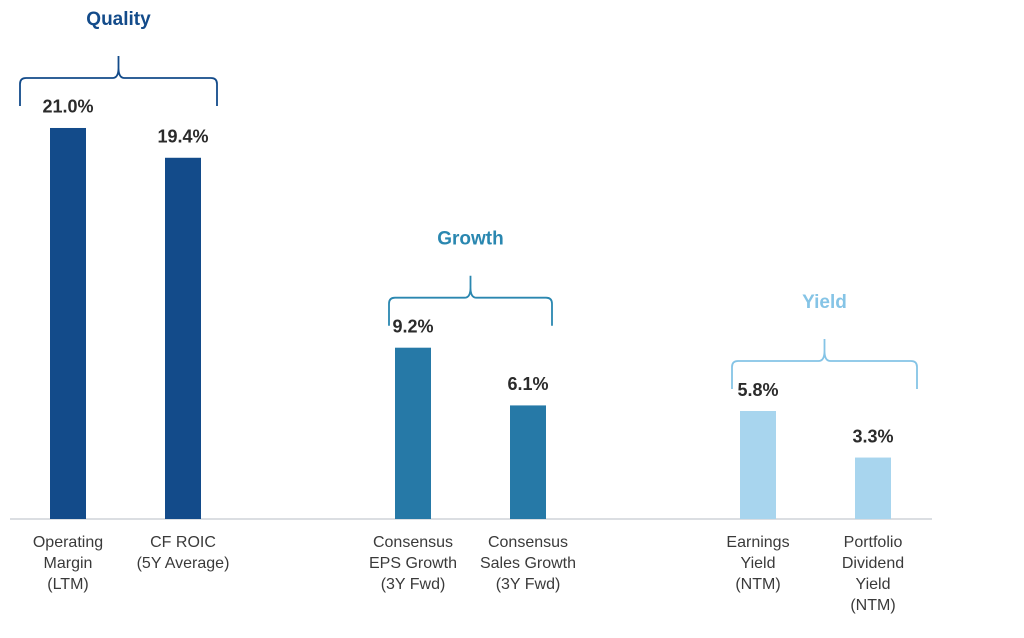 This screenshot has height=638, width=1024. What do you see at coordinates (413, 563) in the screenshot?
I see `category-label: EPS Growth` at bounding box center [413, 563].